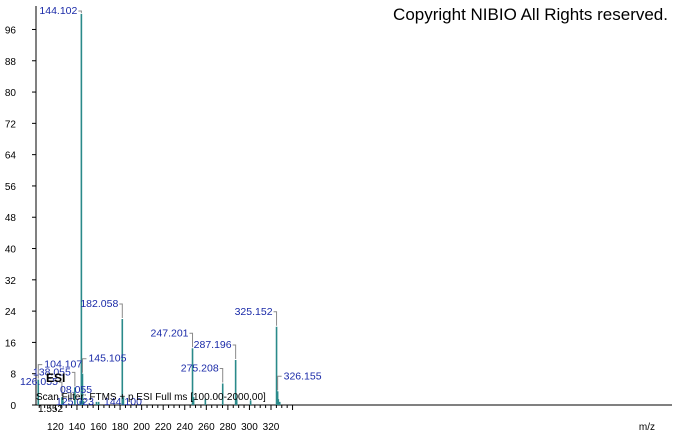 The image size is (674, 434). I want to click on peak-label: 138.055, so click(52, 372).